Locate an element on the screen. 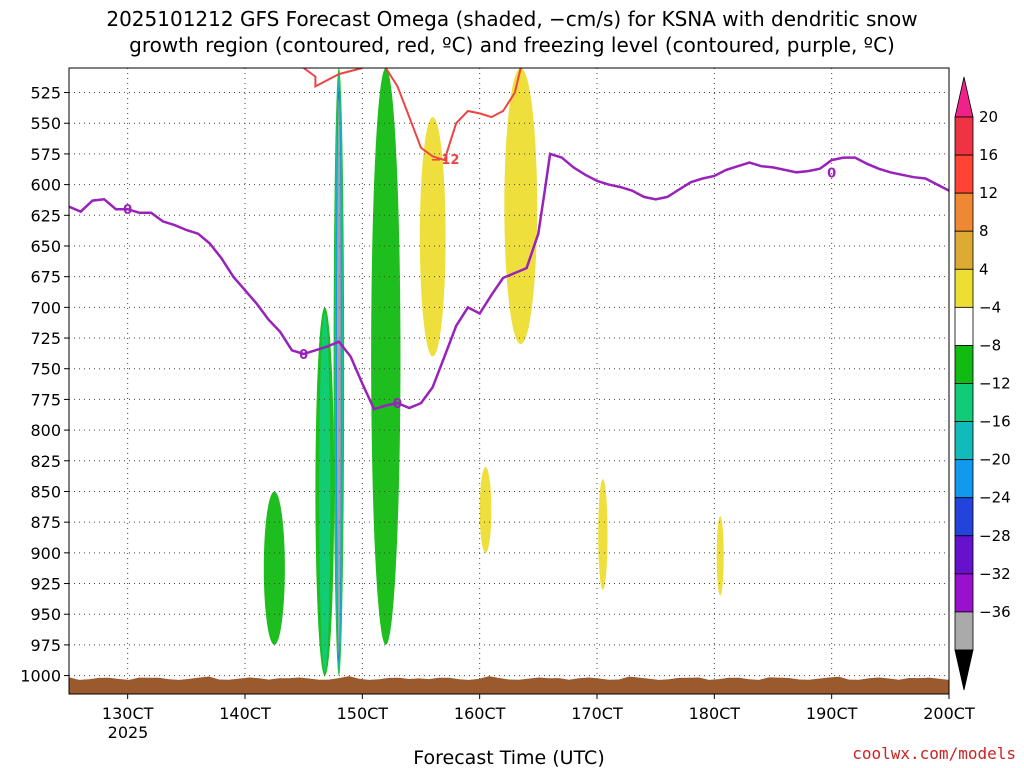 This screenshot has height=768, width=1024. y-tick-label-525: 525 is located at coordinates (45, 93).